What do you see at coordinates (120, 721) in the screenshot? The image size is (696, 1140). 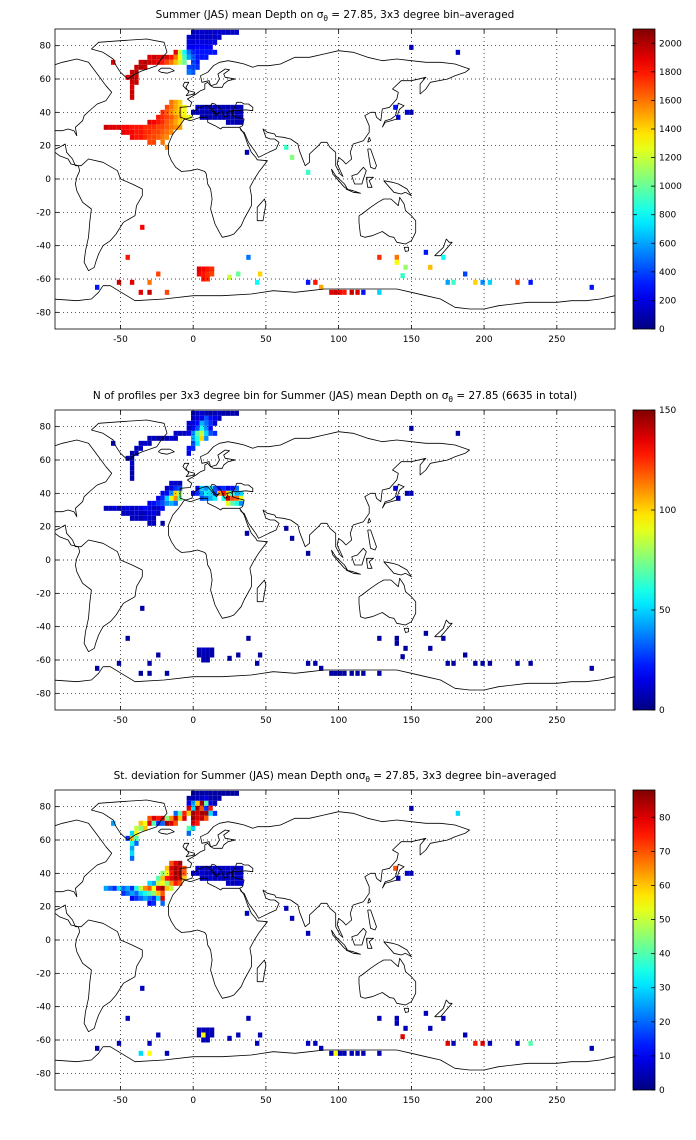 I see `x-tick-label: -50` at bounding box center [120, 721].